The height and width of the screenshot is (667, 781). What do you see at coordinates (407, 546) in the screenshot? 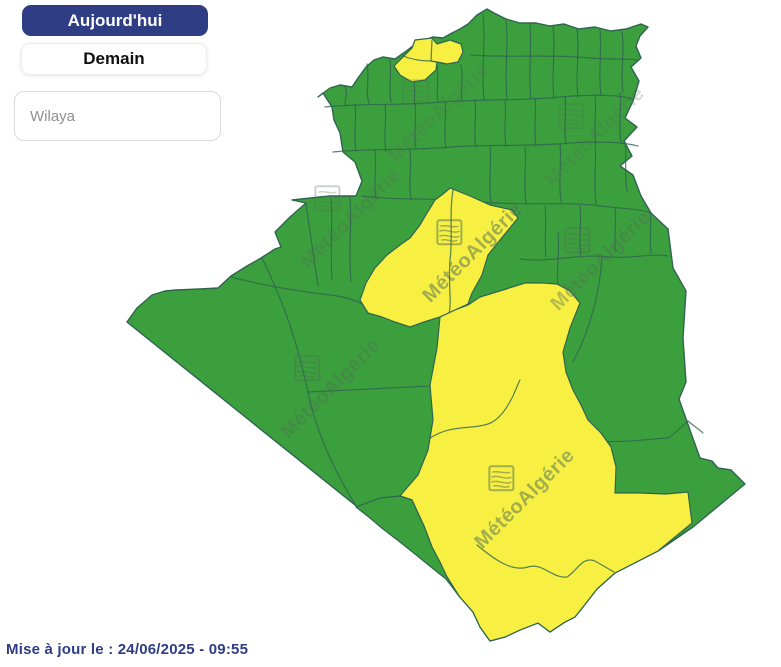
I see `map-region-green-border-strip` at bounding box center [407, 546].